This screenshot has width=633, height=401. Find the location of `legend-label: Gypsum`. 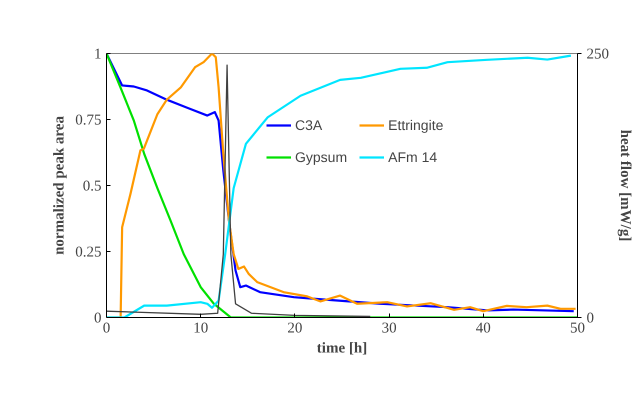

legend-label: Gypsum is located at coordinates (321, 157).